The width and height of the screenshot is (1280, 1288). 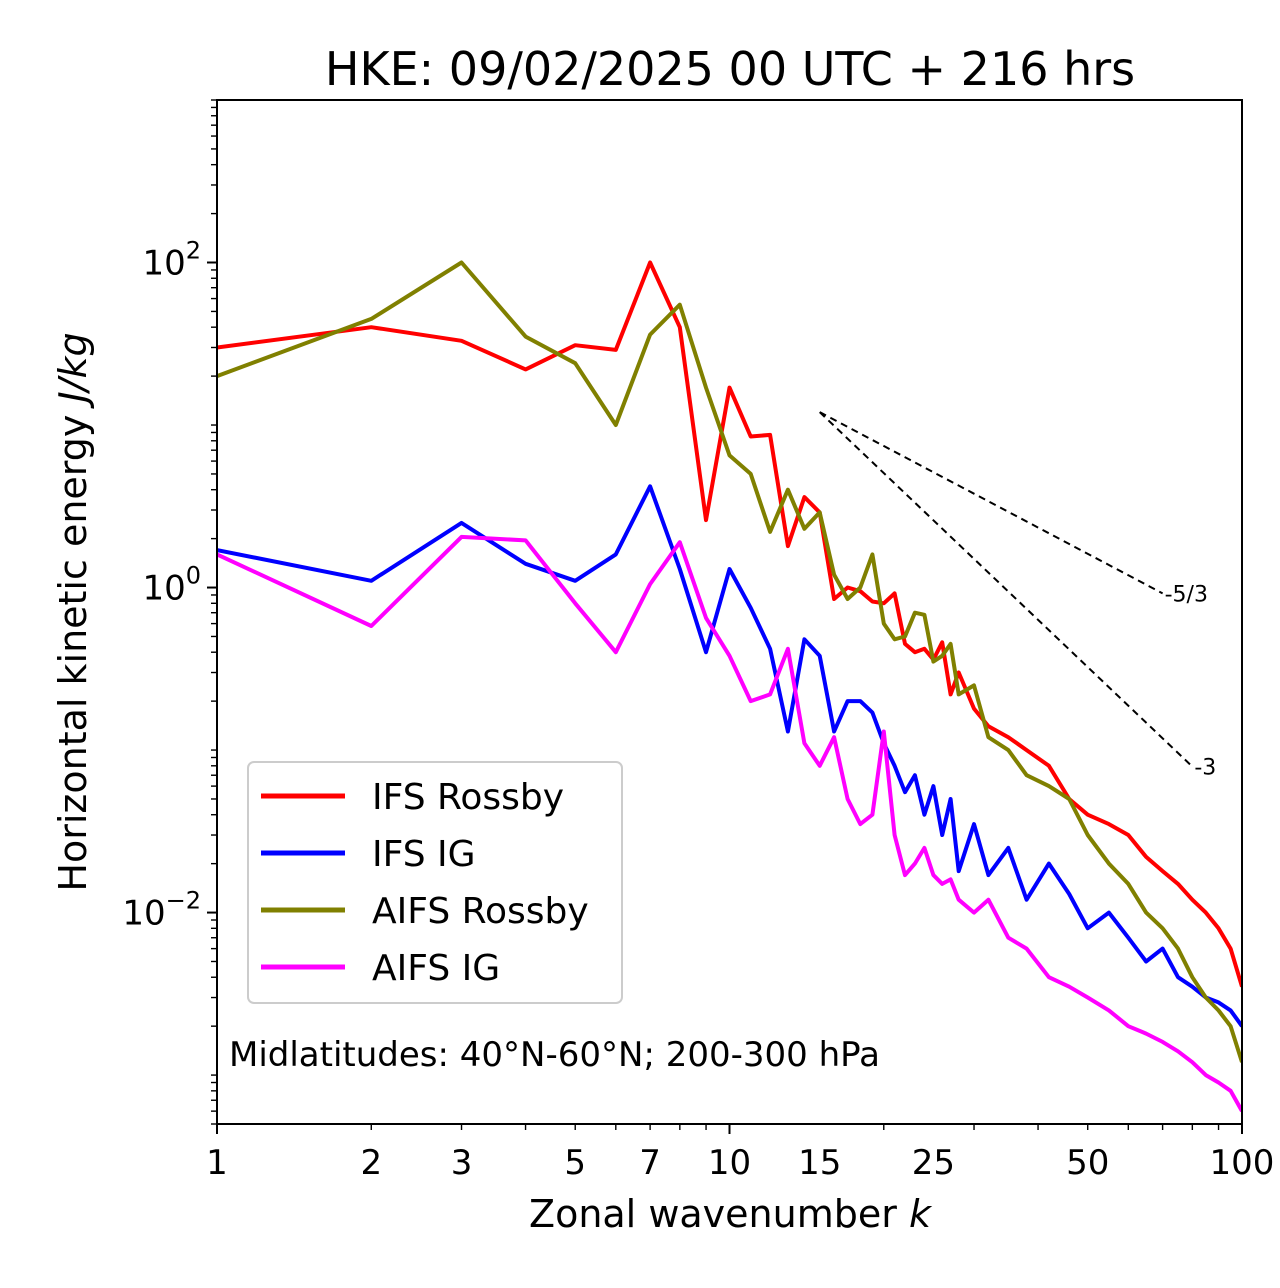 What do you see at coordinates (1205, 768) in the screenshot?
I see `reference-slope-label: -3` at bounding box center [1205, 768].